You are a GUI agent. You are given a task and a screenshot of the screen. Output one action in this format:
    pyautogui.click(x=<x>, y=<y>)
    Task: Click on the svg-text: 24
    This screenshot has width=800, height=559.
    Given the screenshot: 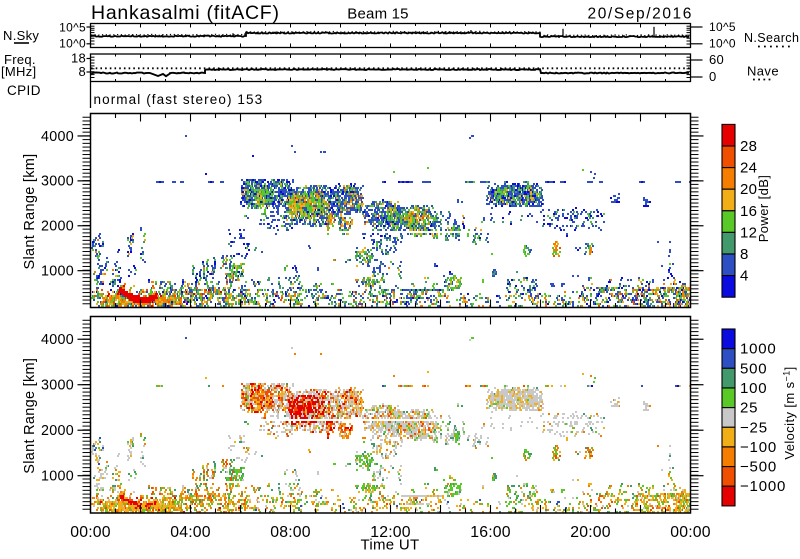 What is the action you would take?
    pyautogui.click(x=748, y=168)
    